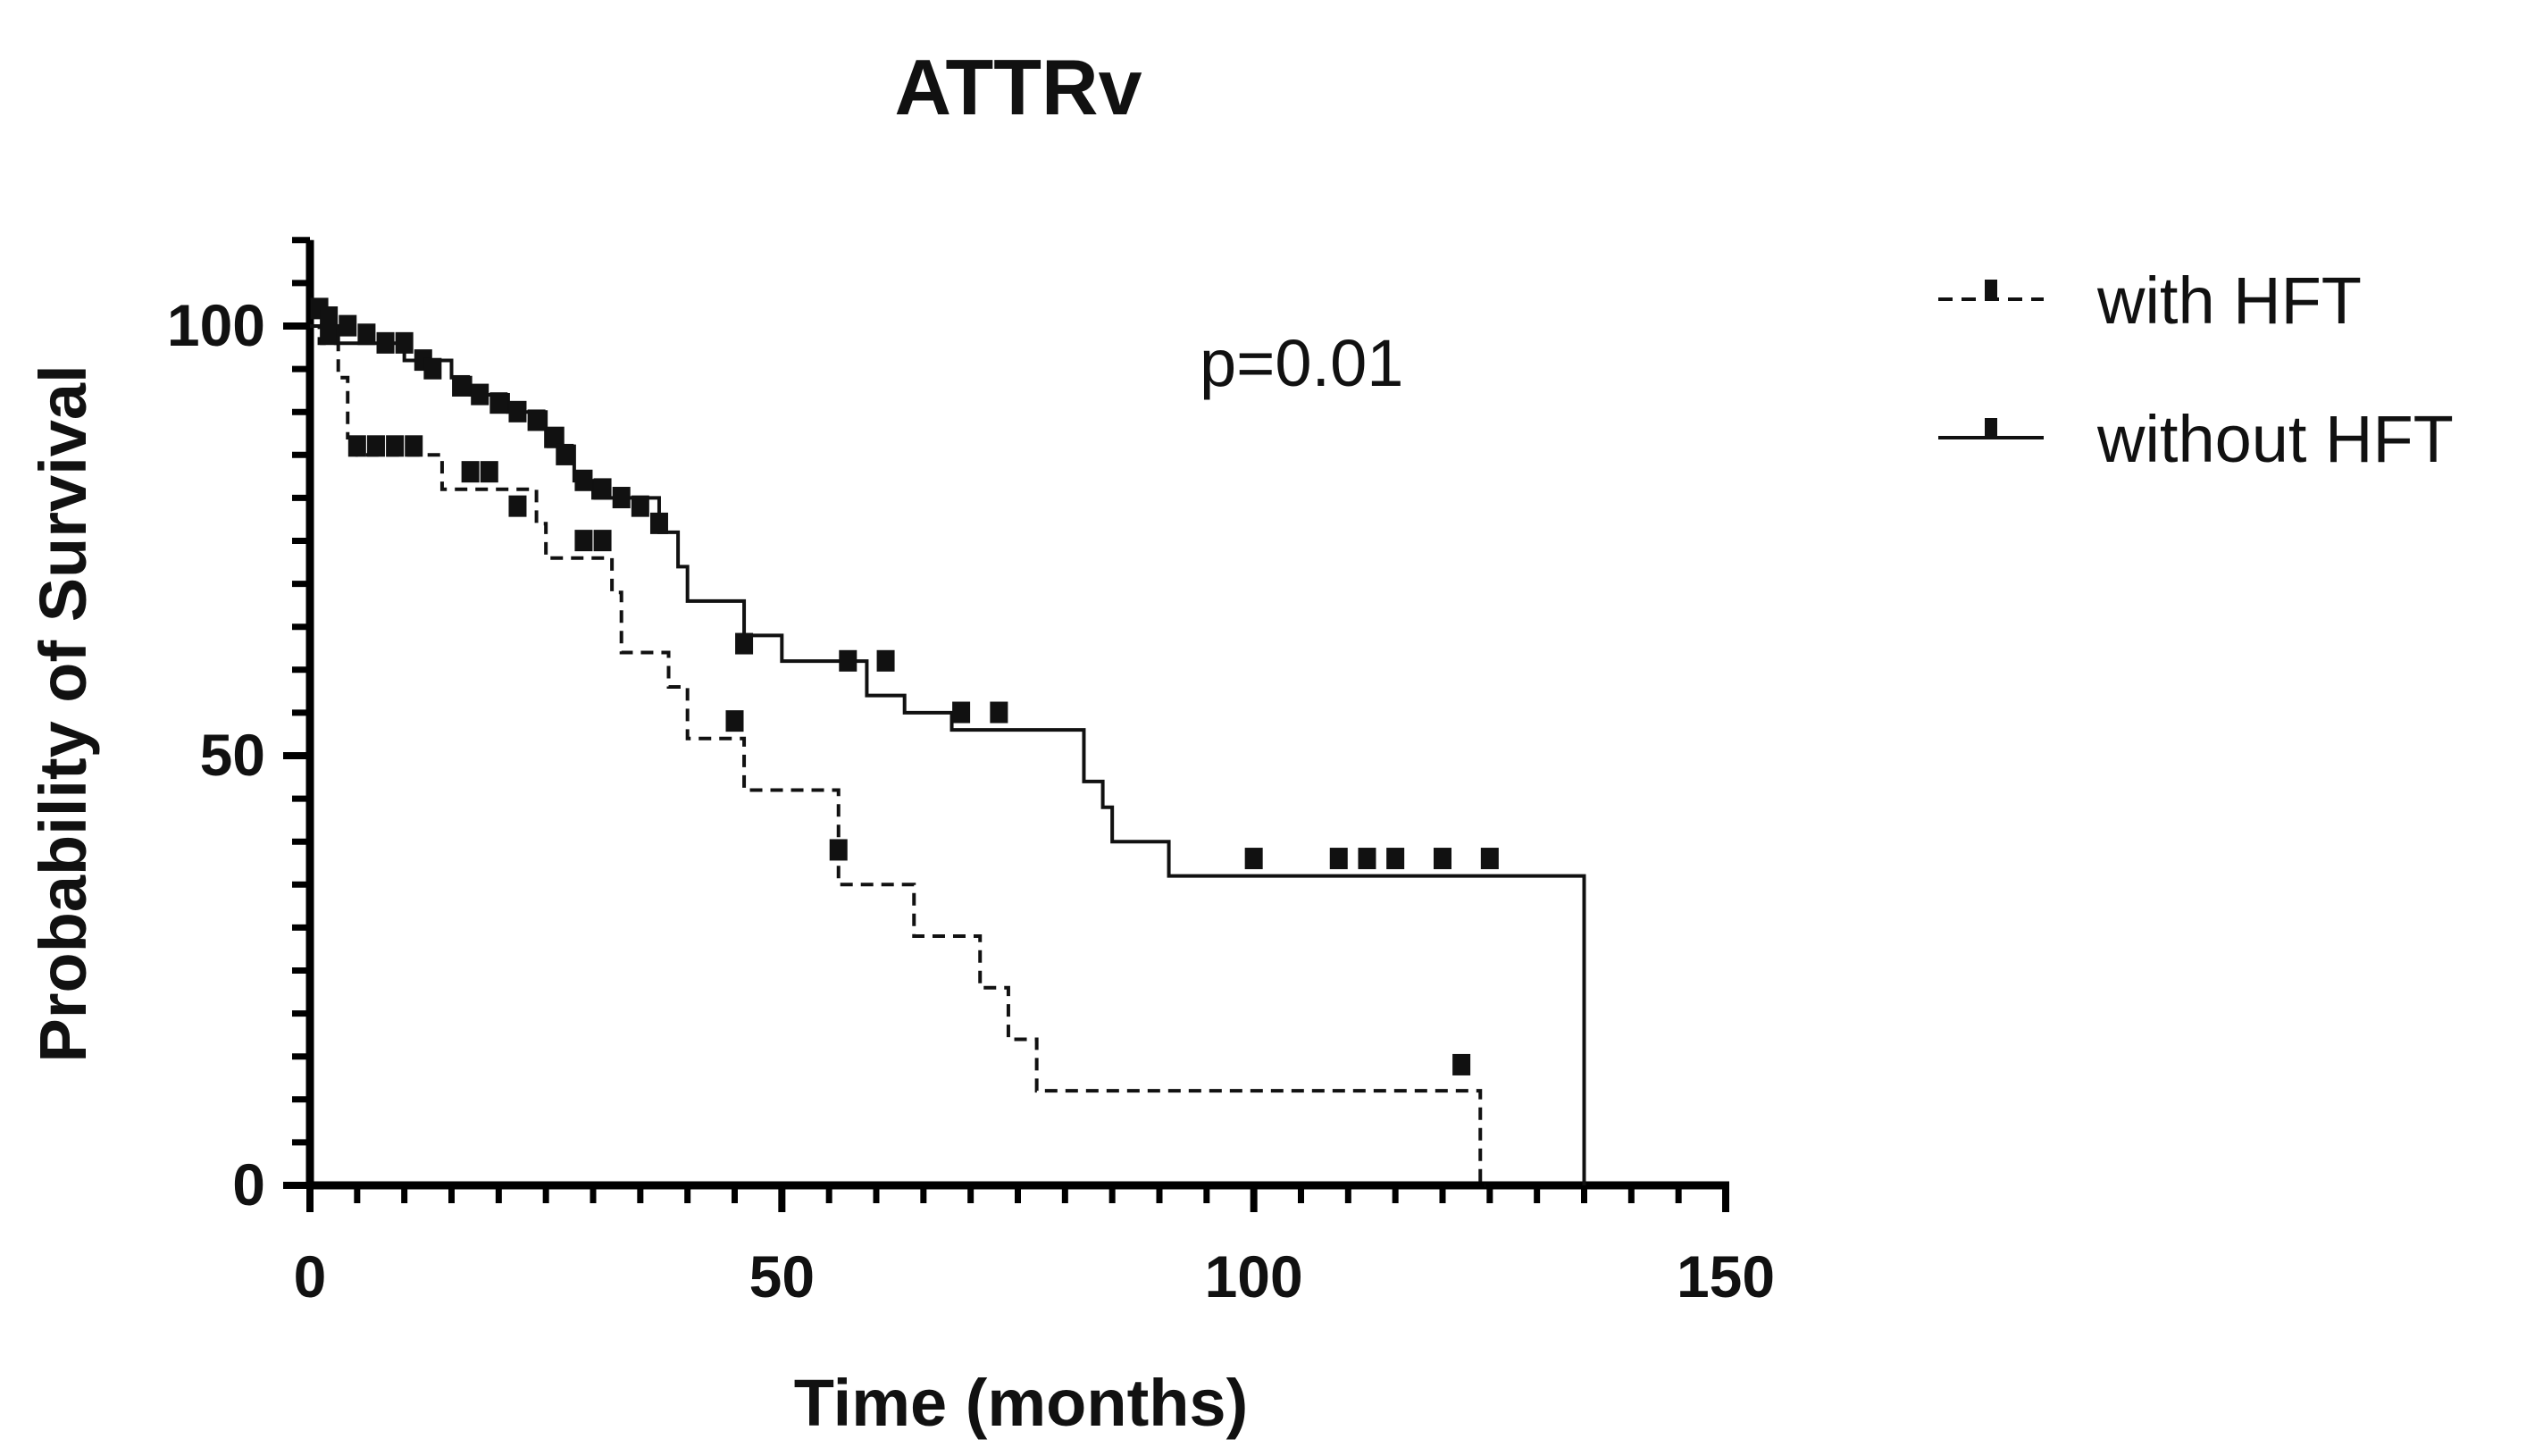 This screenshot has width=2543, height=1456. Describe the element at coordinates (1021, 1403) in the screenshot. I see `x-axis-label: Time (months)` at that location.